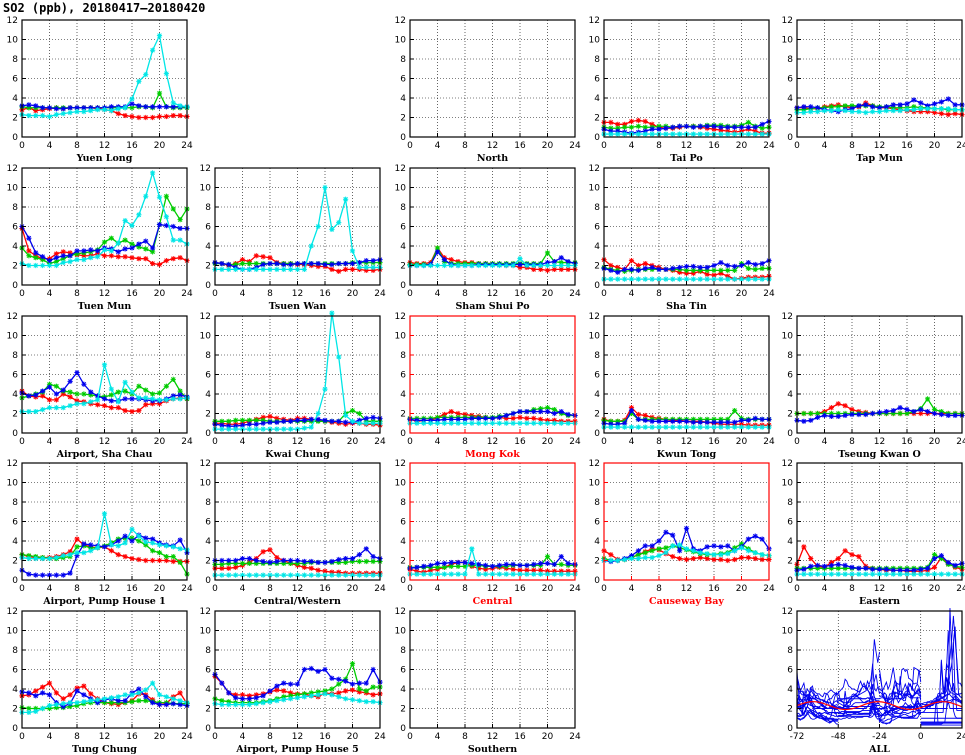 The width and height of the screenshot is (965, 755). What do you see at coordinates (104, 158) in the screenshot?
I see `panel-title: Yuen Long` at bounding box center [104, 158].